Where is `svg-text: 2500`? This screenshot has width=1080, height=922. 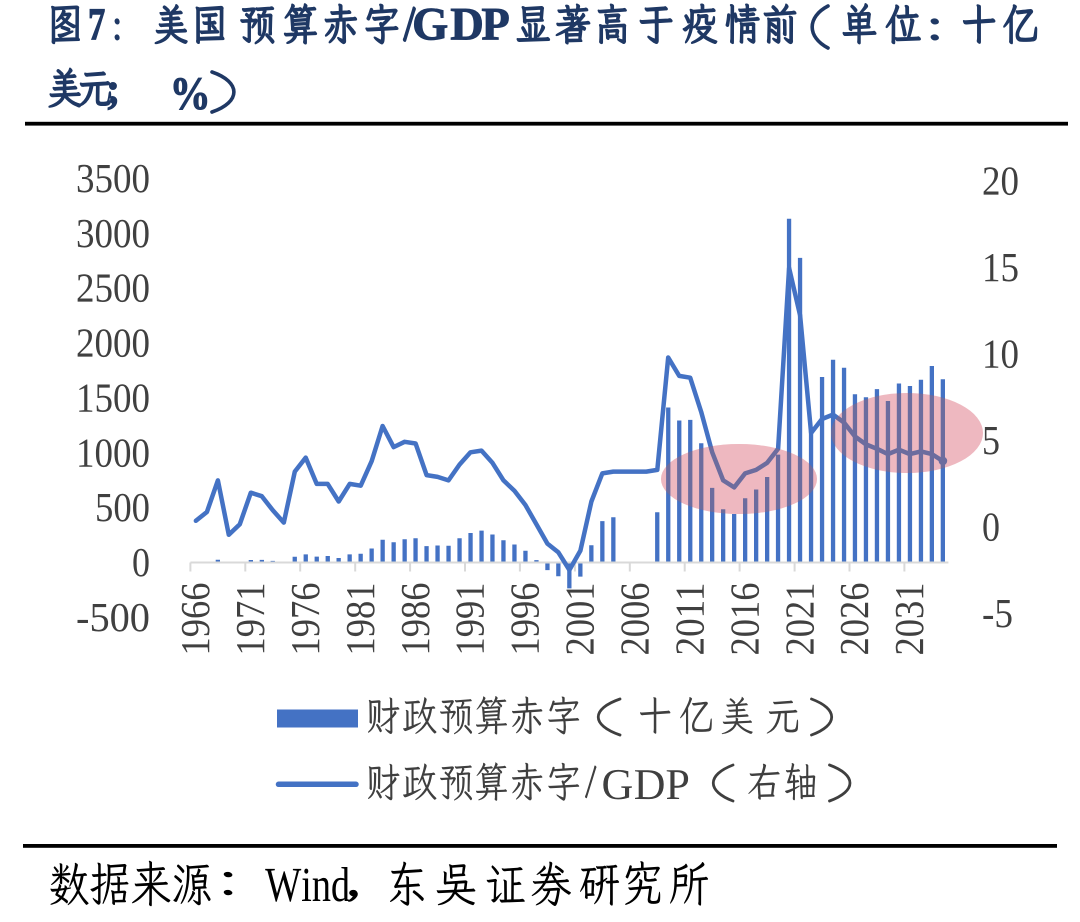 svg-text: 2500 is located at coordinates (113, 288).